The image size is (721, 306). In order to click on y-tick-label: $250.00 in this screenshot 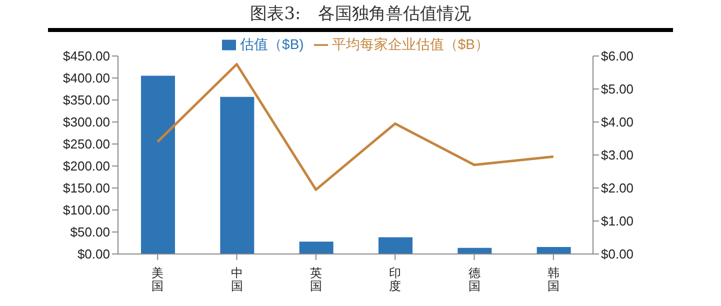, I will do `click(86, 144)`.